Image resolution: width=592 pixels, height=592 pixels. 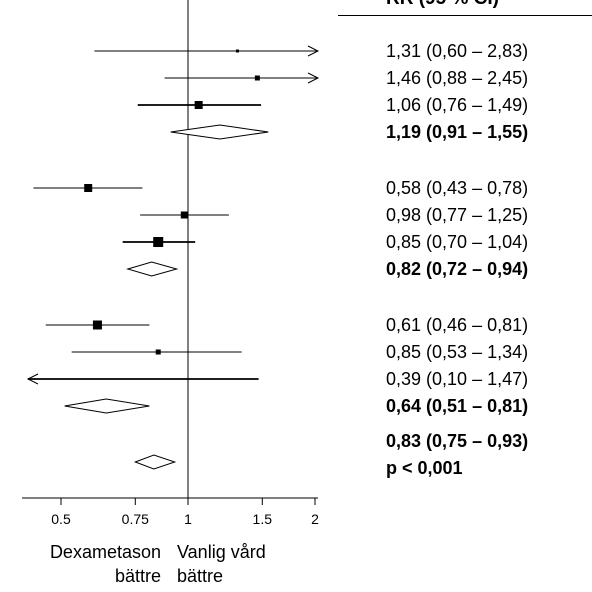 I want to click on study-rr-text: 0,61 (0,46 – 0,81), so click(x=457, y=325).